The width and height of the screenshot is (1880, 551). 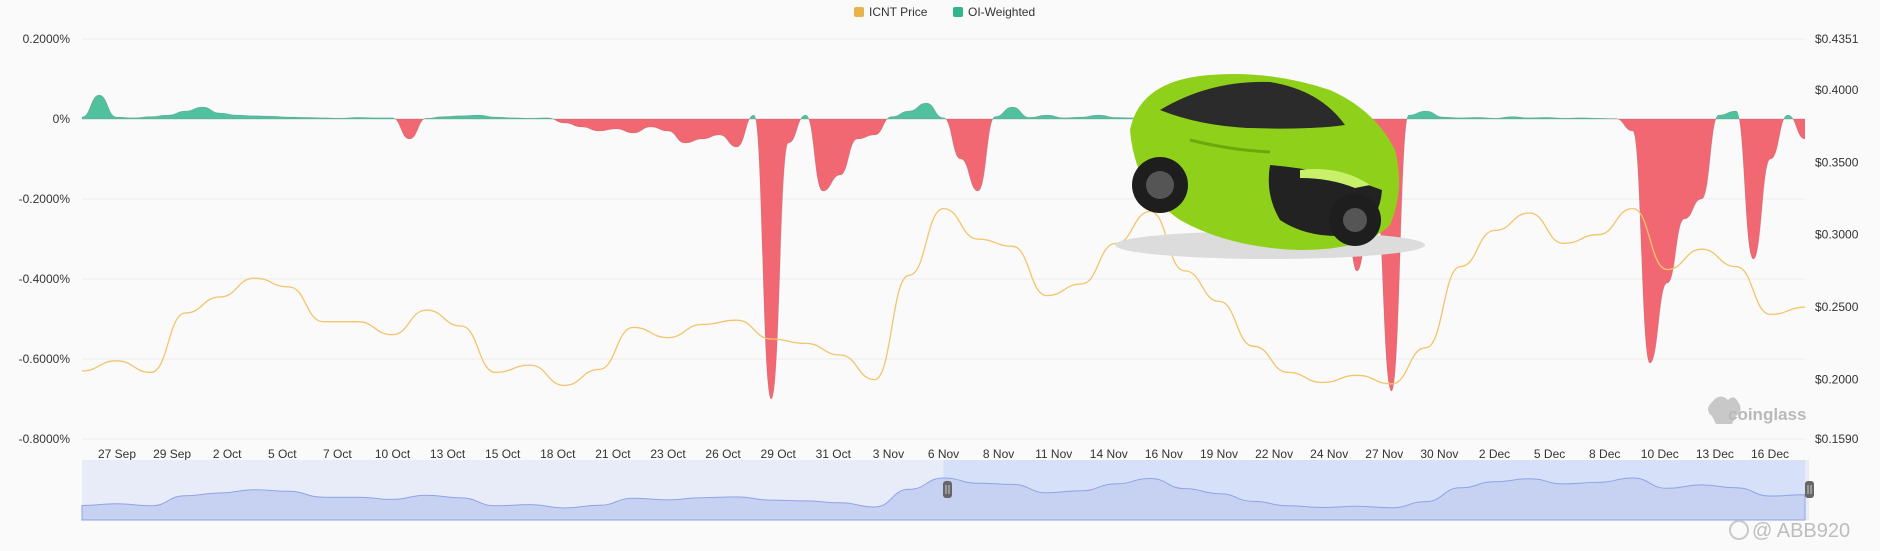 What do you see at coordinates (1724, 410) in the screenshot?
I see `coinglass-logo-icon` at bounding box center [1724, 410].